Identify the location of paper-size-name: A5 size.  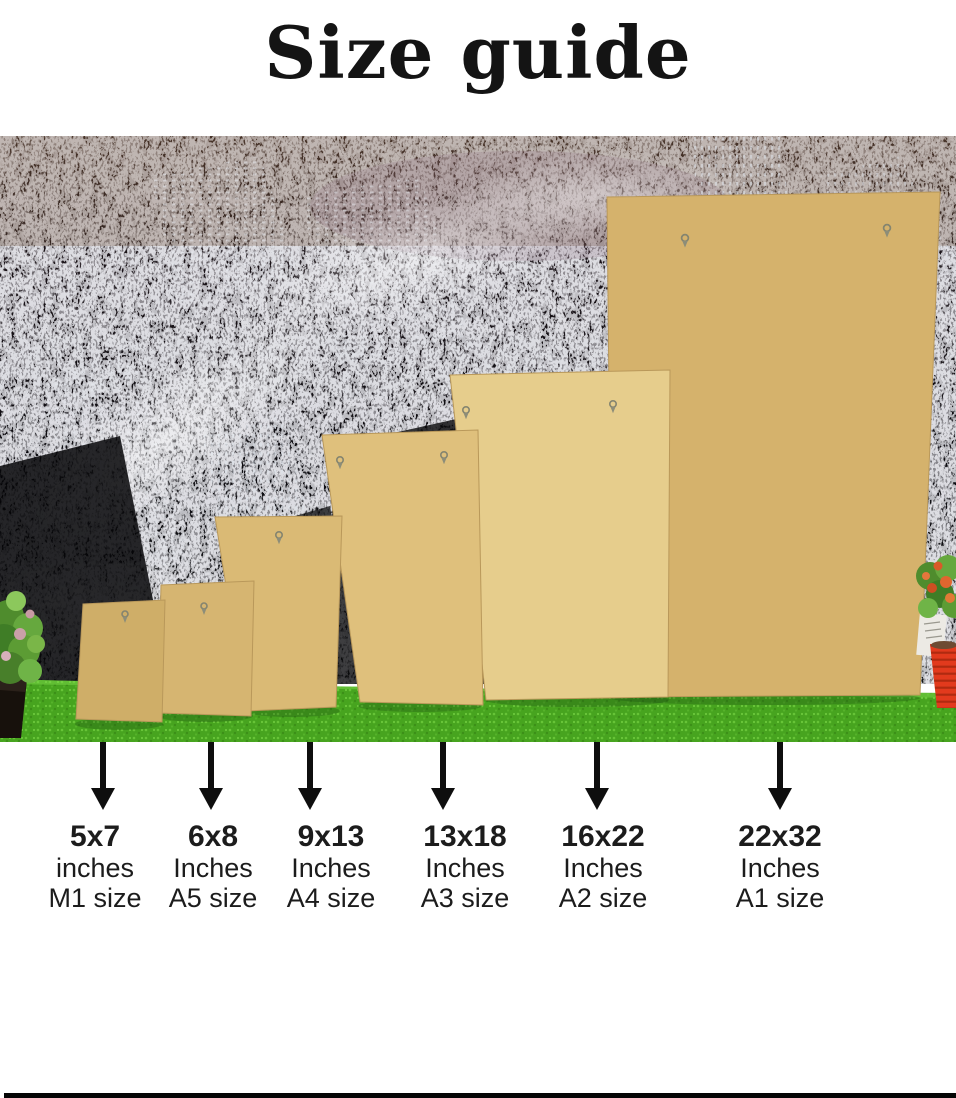
(213, 898).